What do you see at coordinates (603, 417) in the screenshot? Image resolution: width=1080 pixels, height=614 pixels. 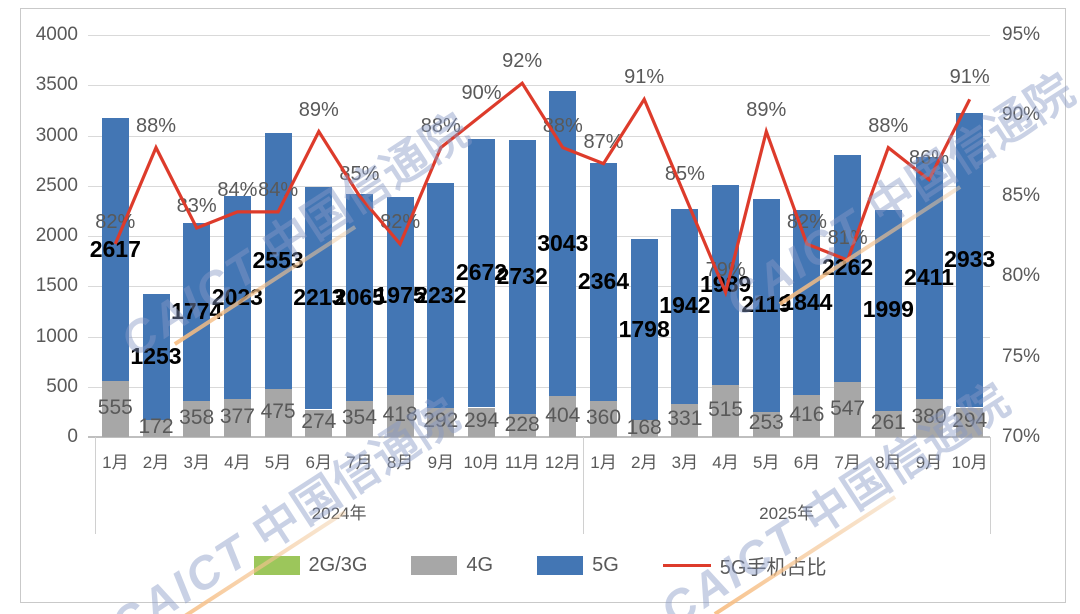 I see `label-4g-value: 360` at bounding box center [603, 417].